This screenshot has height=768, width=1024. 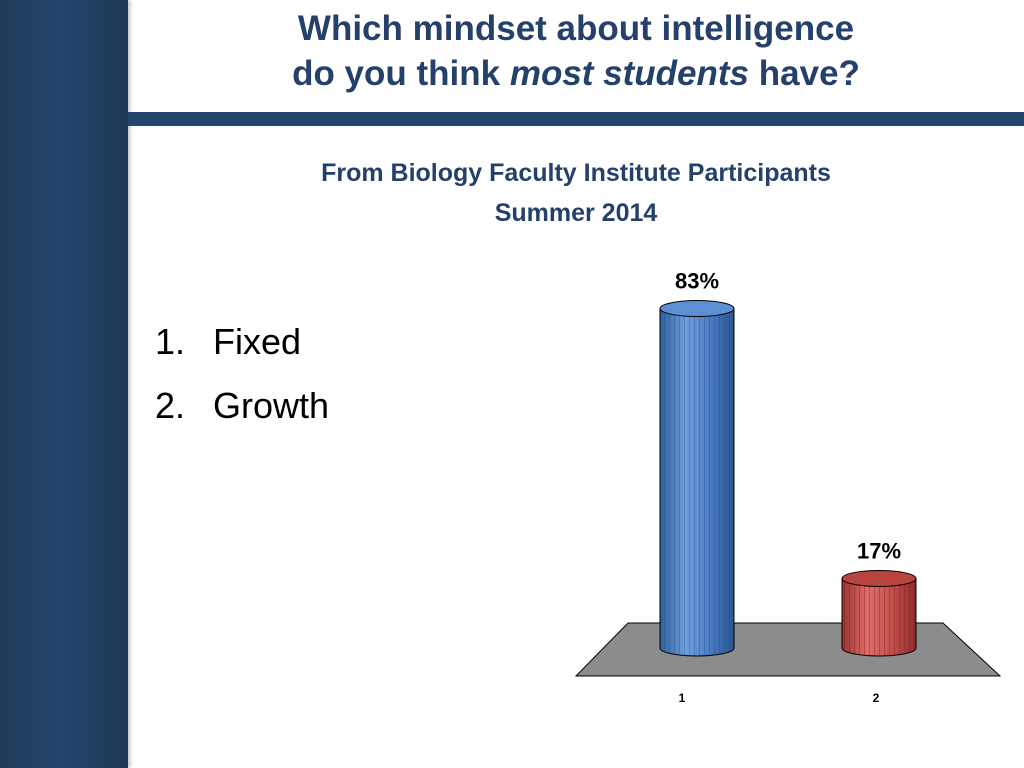 I want to click on answer-option-growth: 2. Growth, so click(x=242, y=412).